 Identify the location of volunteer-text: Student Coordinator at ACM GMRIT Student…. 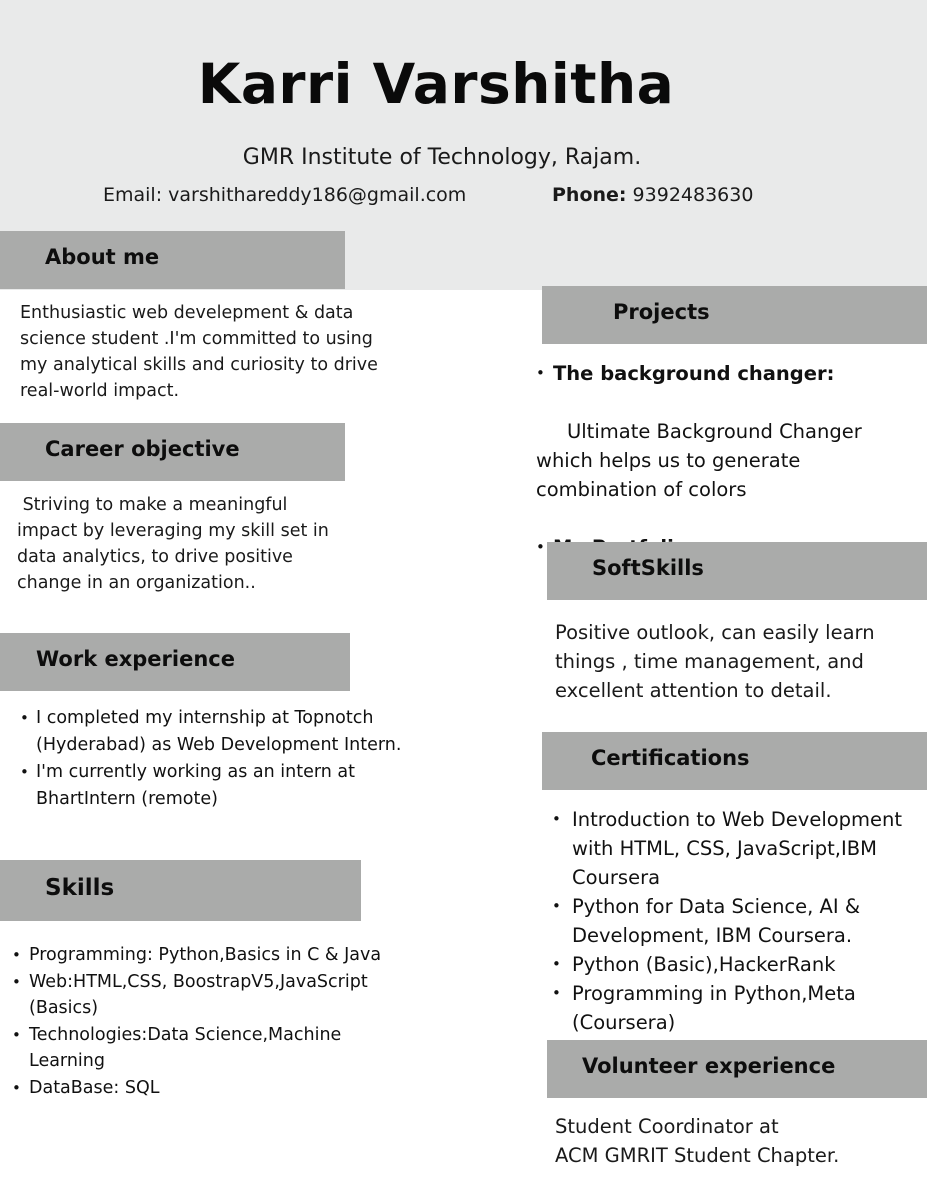
(735, 1141).